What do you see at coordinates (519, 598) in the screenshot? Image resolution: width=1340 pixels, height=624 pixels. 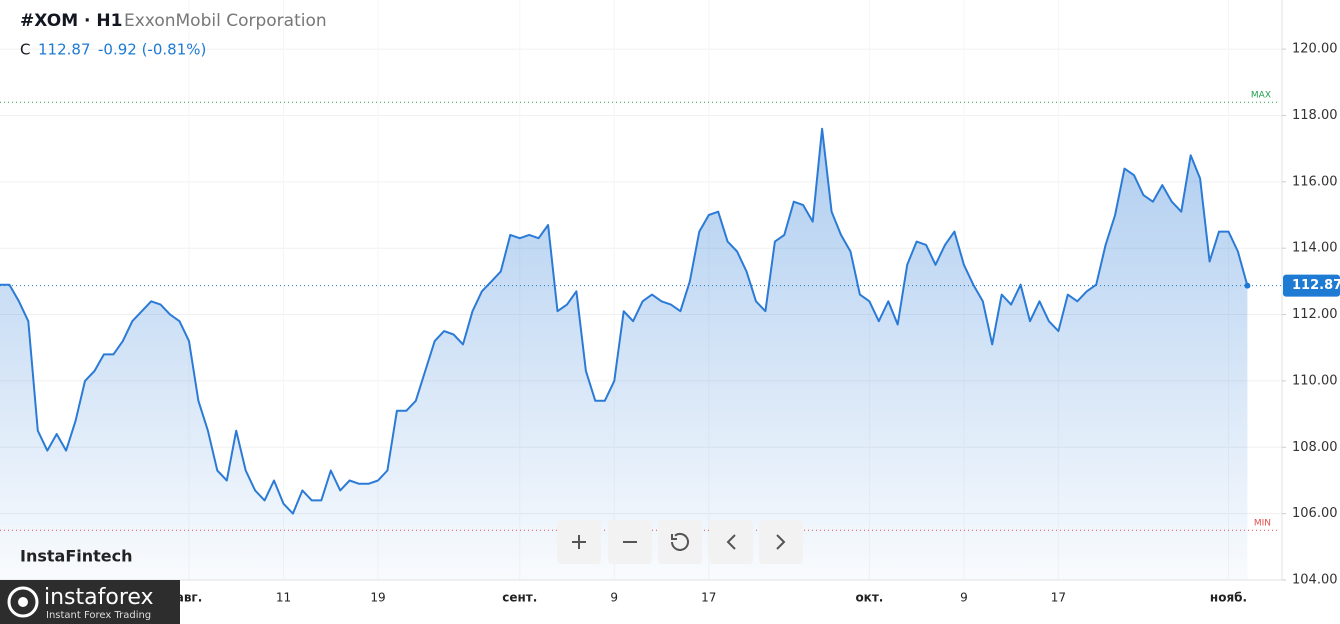 I see `x-tick-label: сент.` at bounding box center [519, 598].